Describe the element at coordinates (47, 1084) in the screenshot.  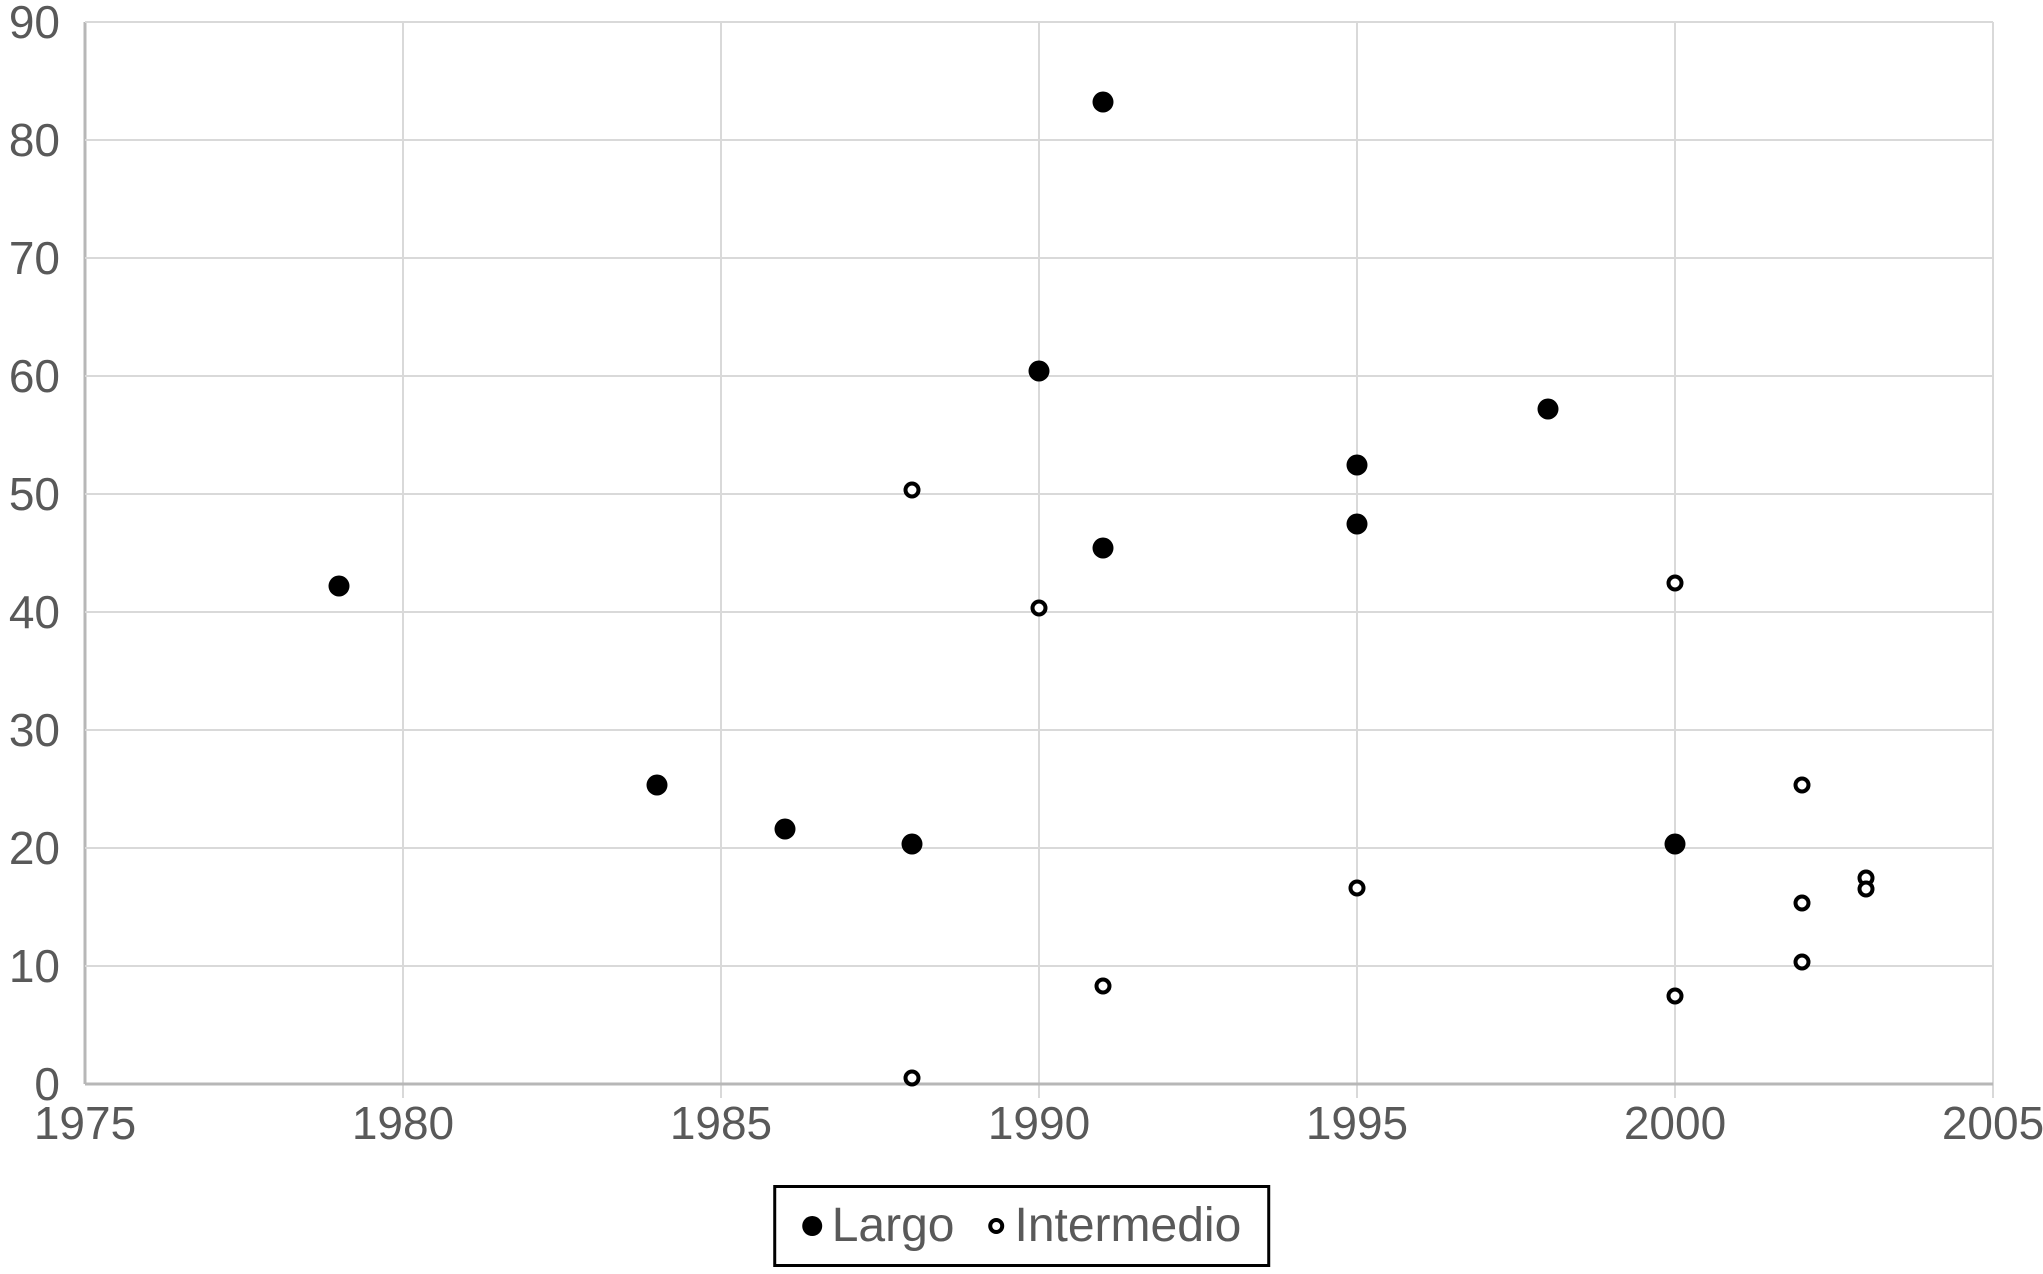
I see `y-tick-label: 0` at that location.